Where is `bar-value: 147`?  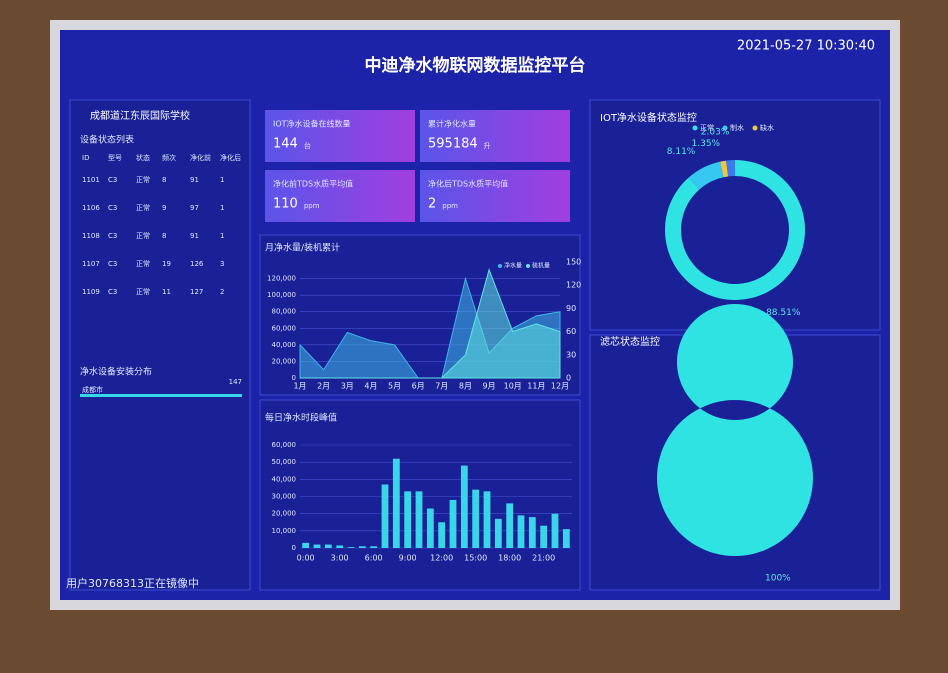
bar-value: 147 is located at coordinates (235, 382).